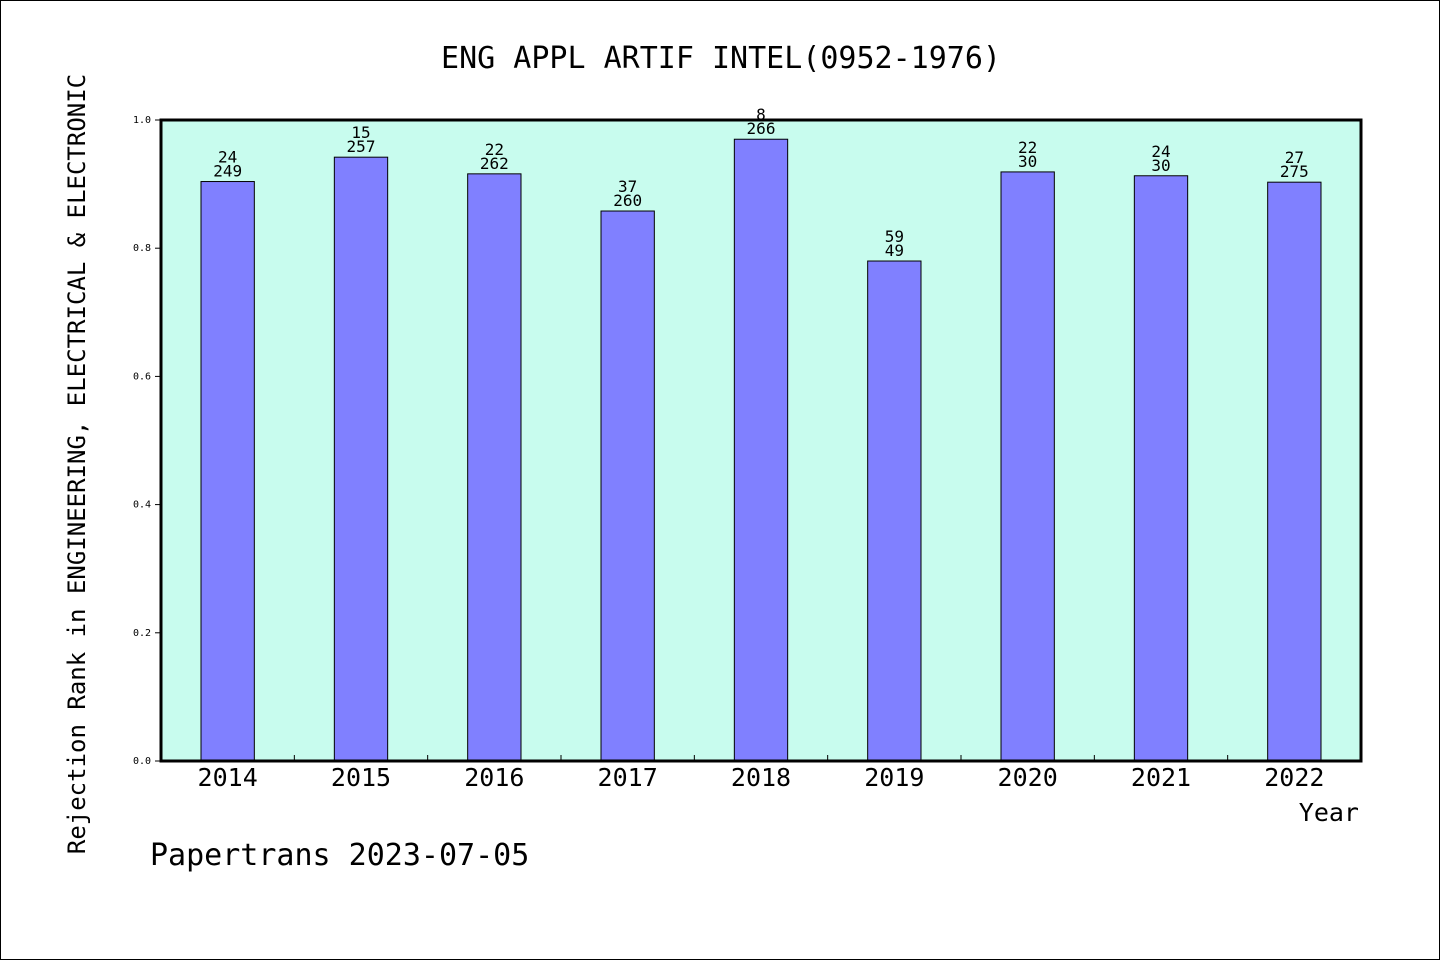 This screenshot has width=1440, height=963. I want to click on bar-label-top: 15, so click(360, 132).